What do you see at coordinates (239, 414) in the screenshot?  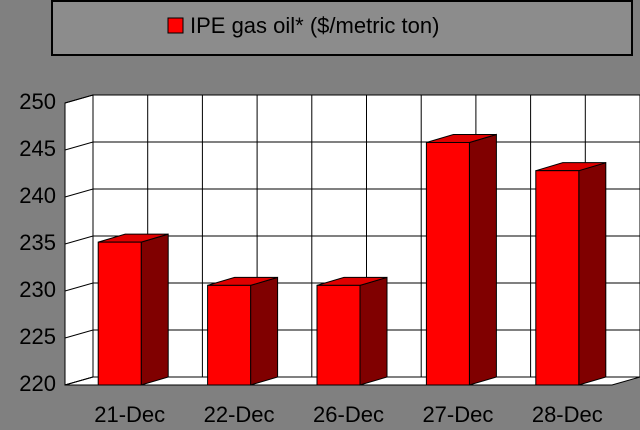 I see `x-tick-label: 22-Dec` at bounding box center [239, 414].